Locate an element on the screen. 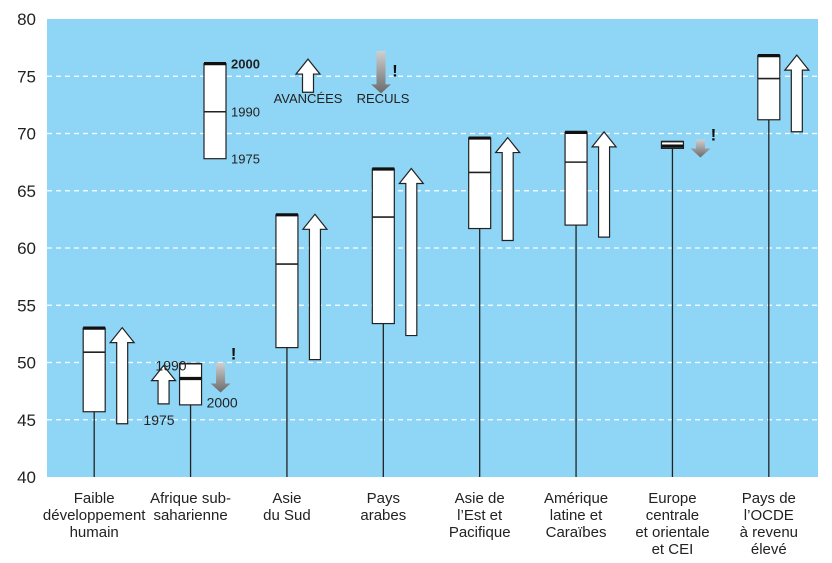 The image size is (832, 563). x-category-label: l’OCDE is located at coordinates (769, 515).